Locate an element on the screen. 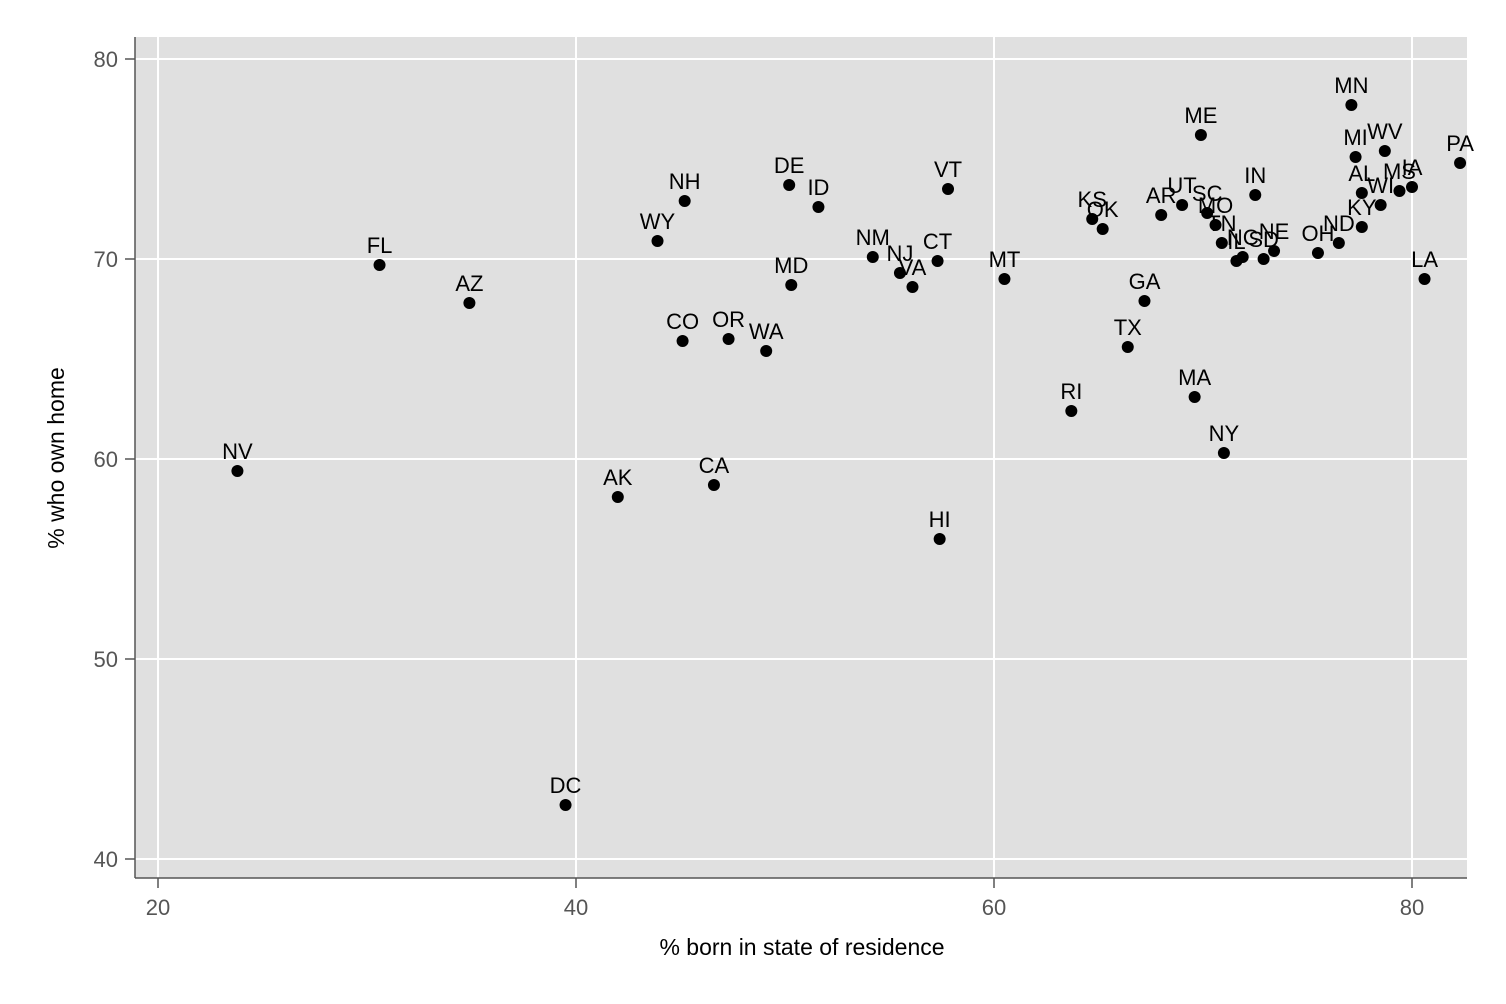 The image size is (1506, 1004). data-point-in is located at coordinates (1255, 195).